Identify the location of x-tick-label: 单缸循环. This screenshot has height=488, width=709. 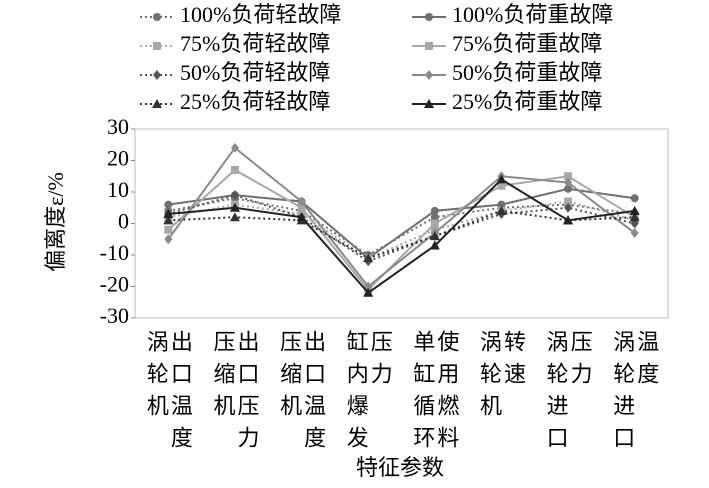
(422, 394).